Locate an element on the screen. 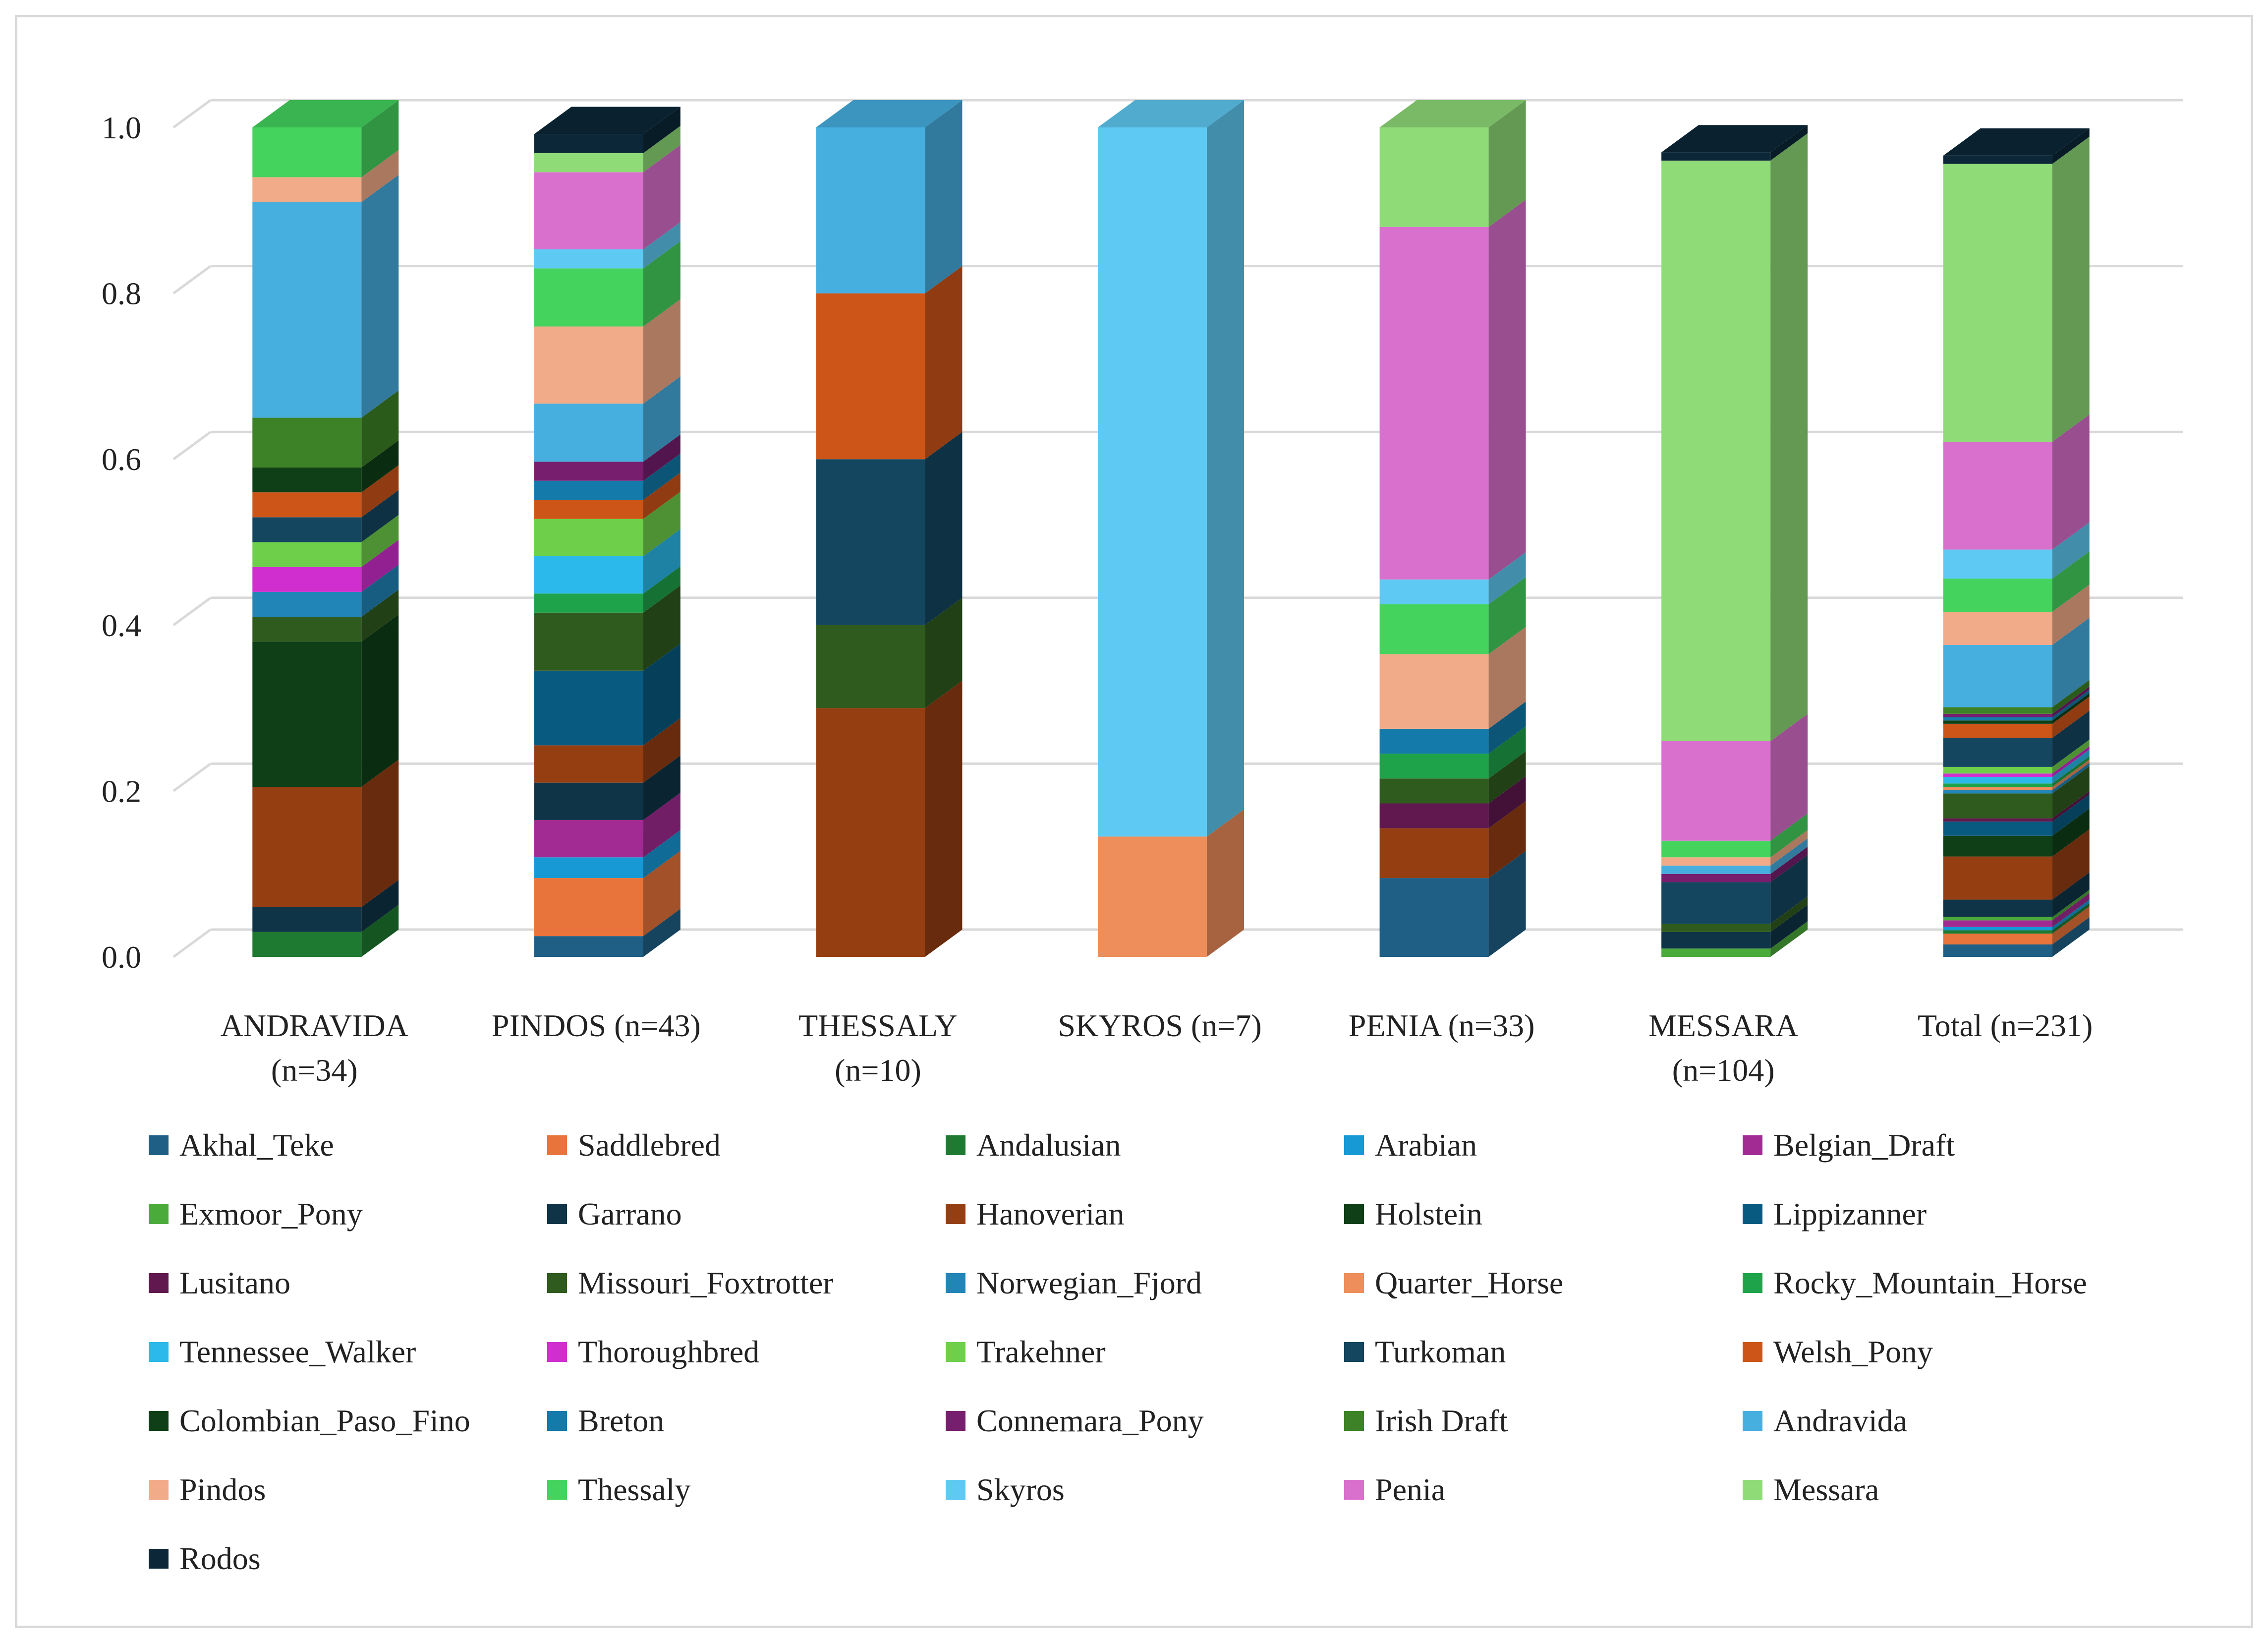  legend-item: Welsh_Pony is located at coordinates (1838, 1352).